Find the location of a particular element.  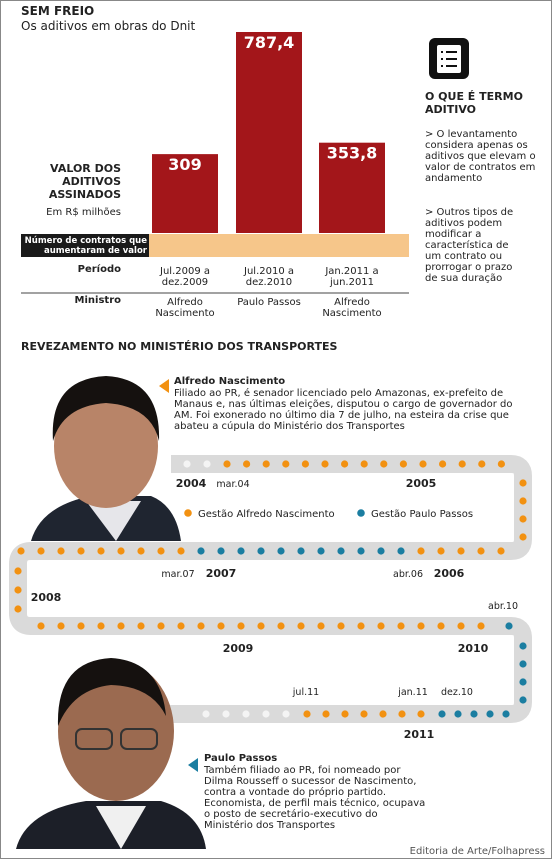

x-tick-label: Jul.2009 a dez.2009 is located at coordinates (185, 277).